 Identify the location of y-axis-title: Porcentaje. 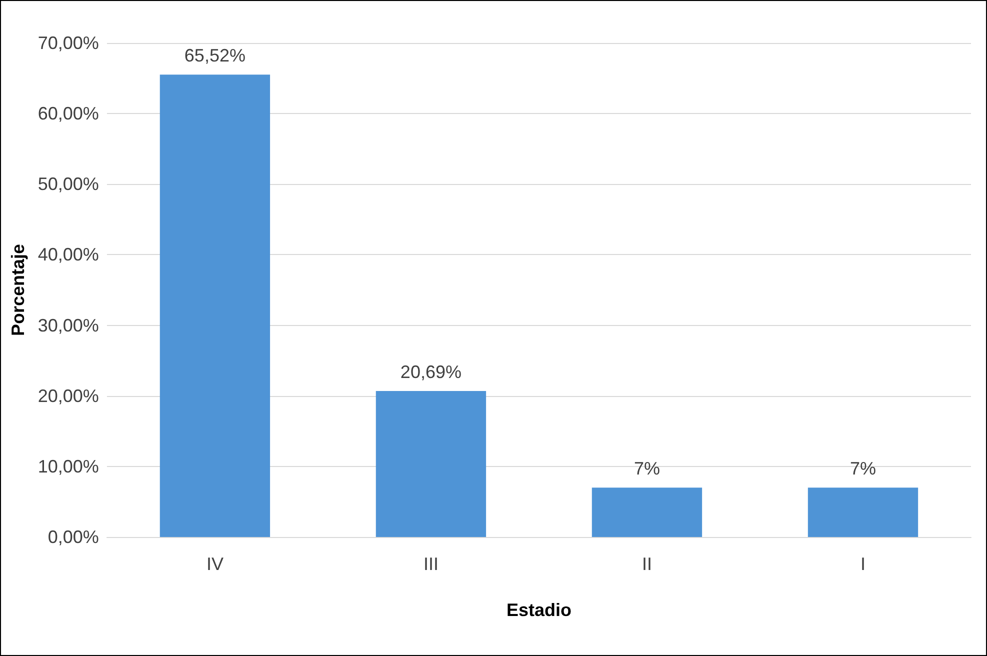
(18, 290).